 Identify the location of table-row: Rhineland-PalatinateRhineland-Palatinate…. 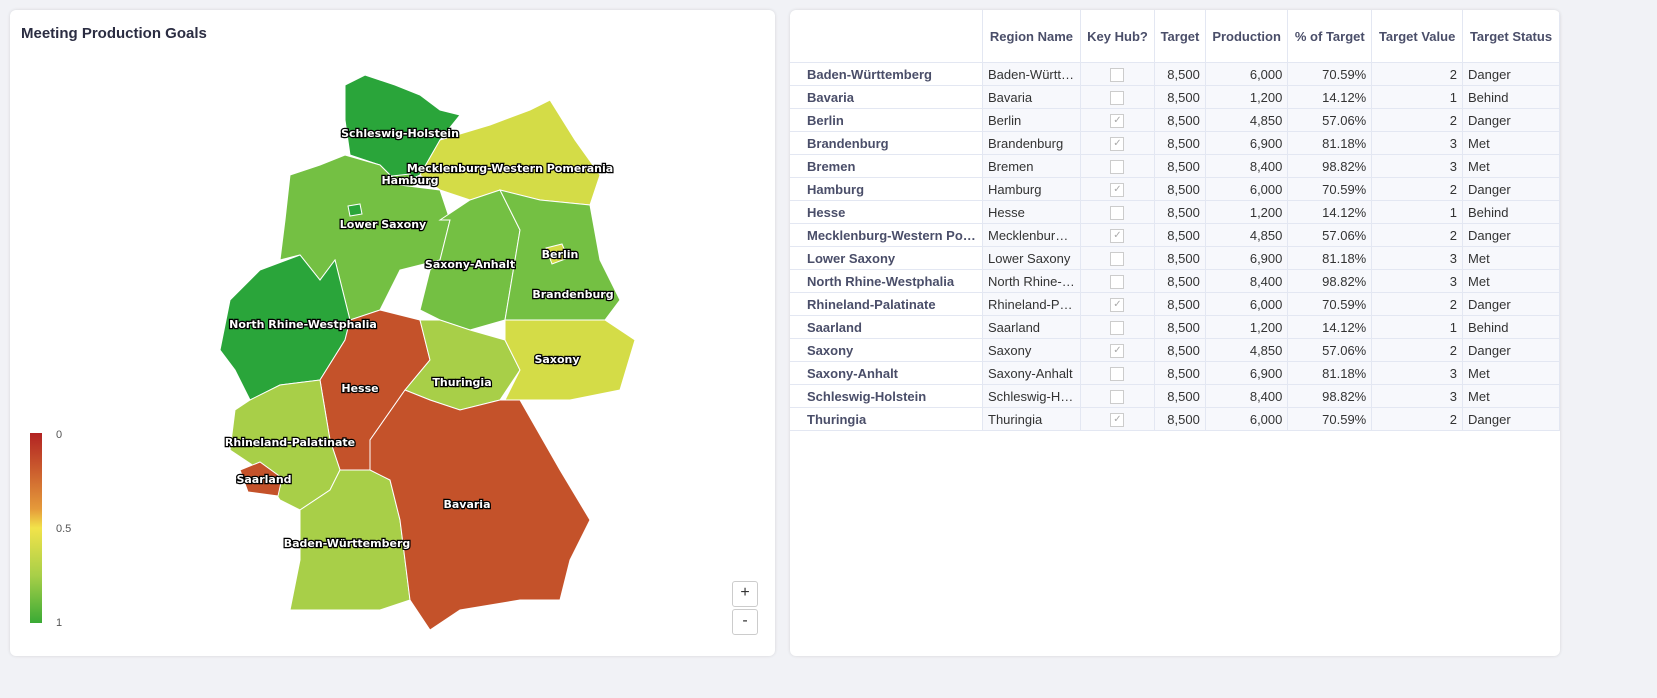
(1175, 304).